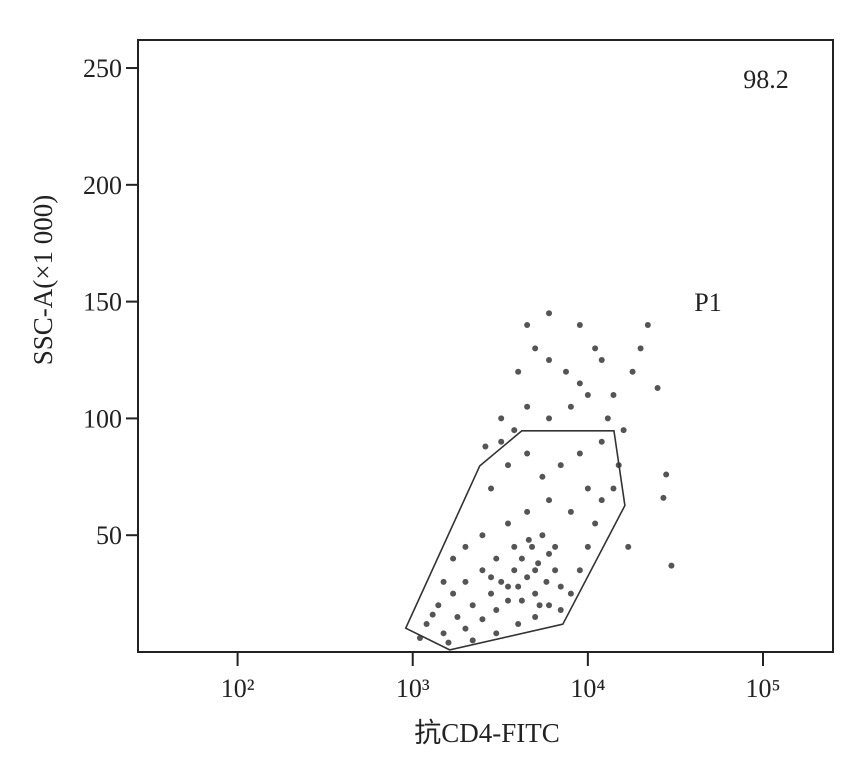  What do you see at coordinates (109, 535) in the screenshot?
I see `y-tick-label: 50` at bounding box center [109, 535].